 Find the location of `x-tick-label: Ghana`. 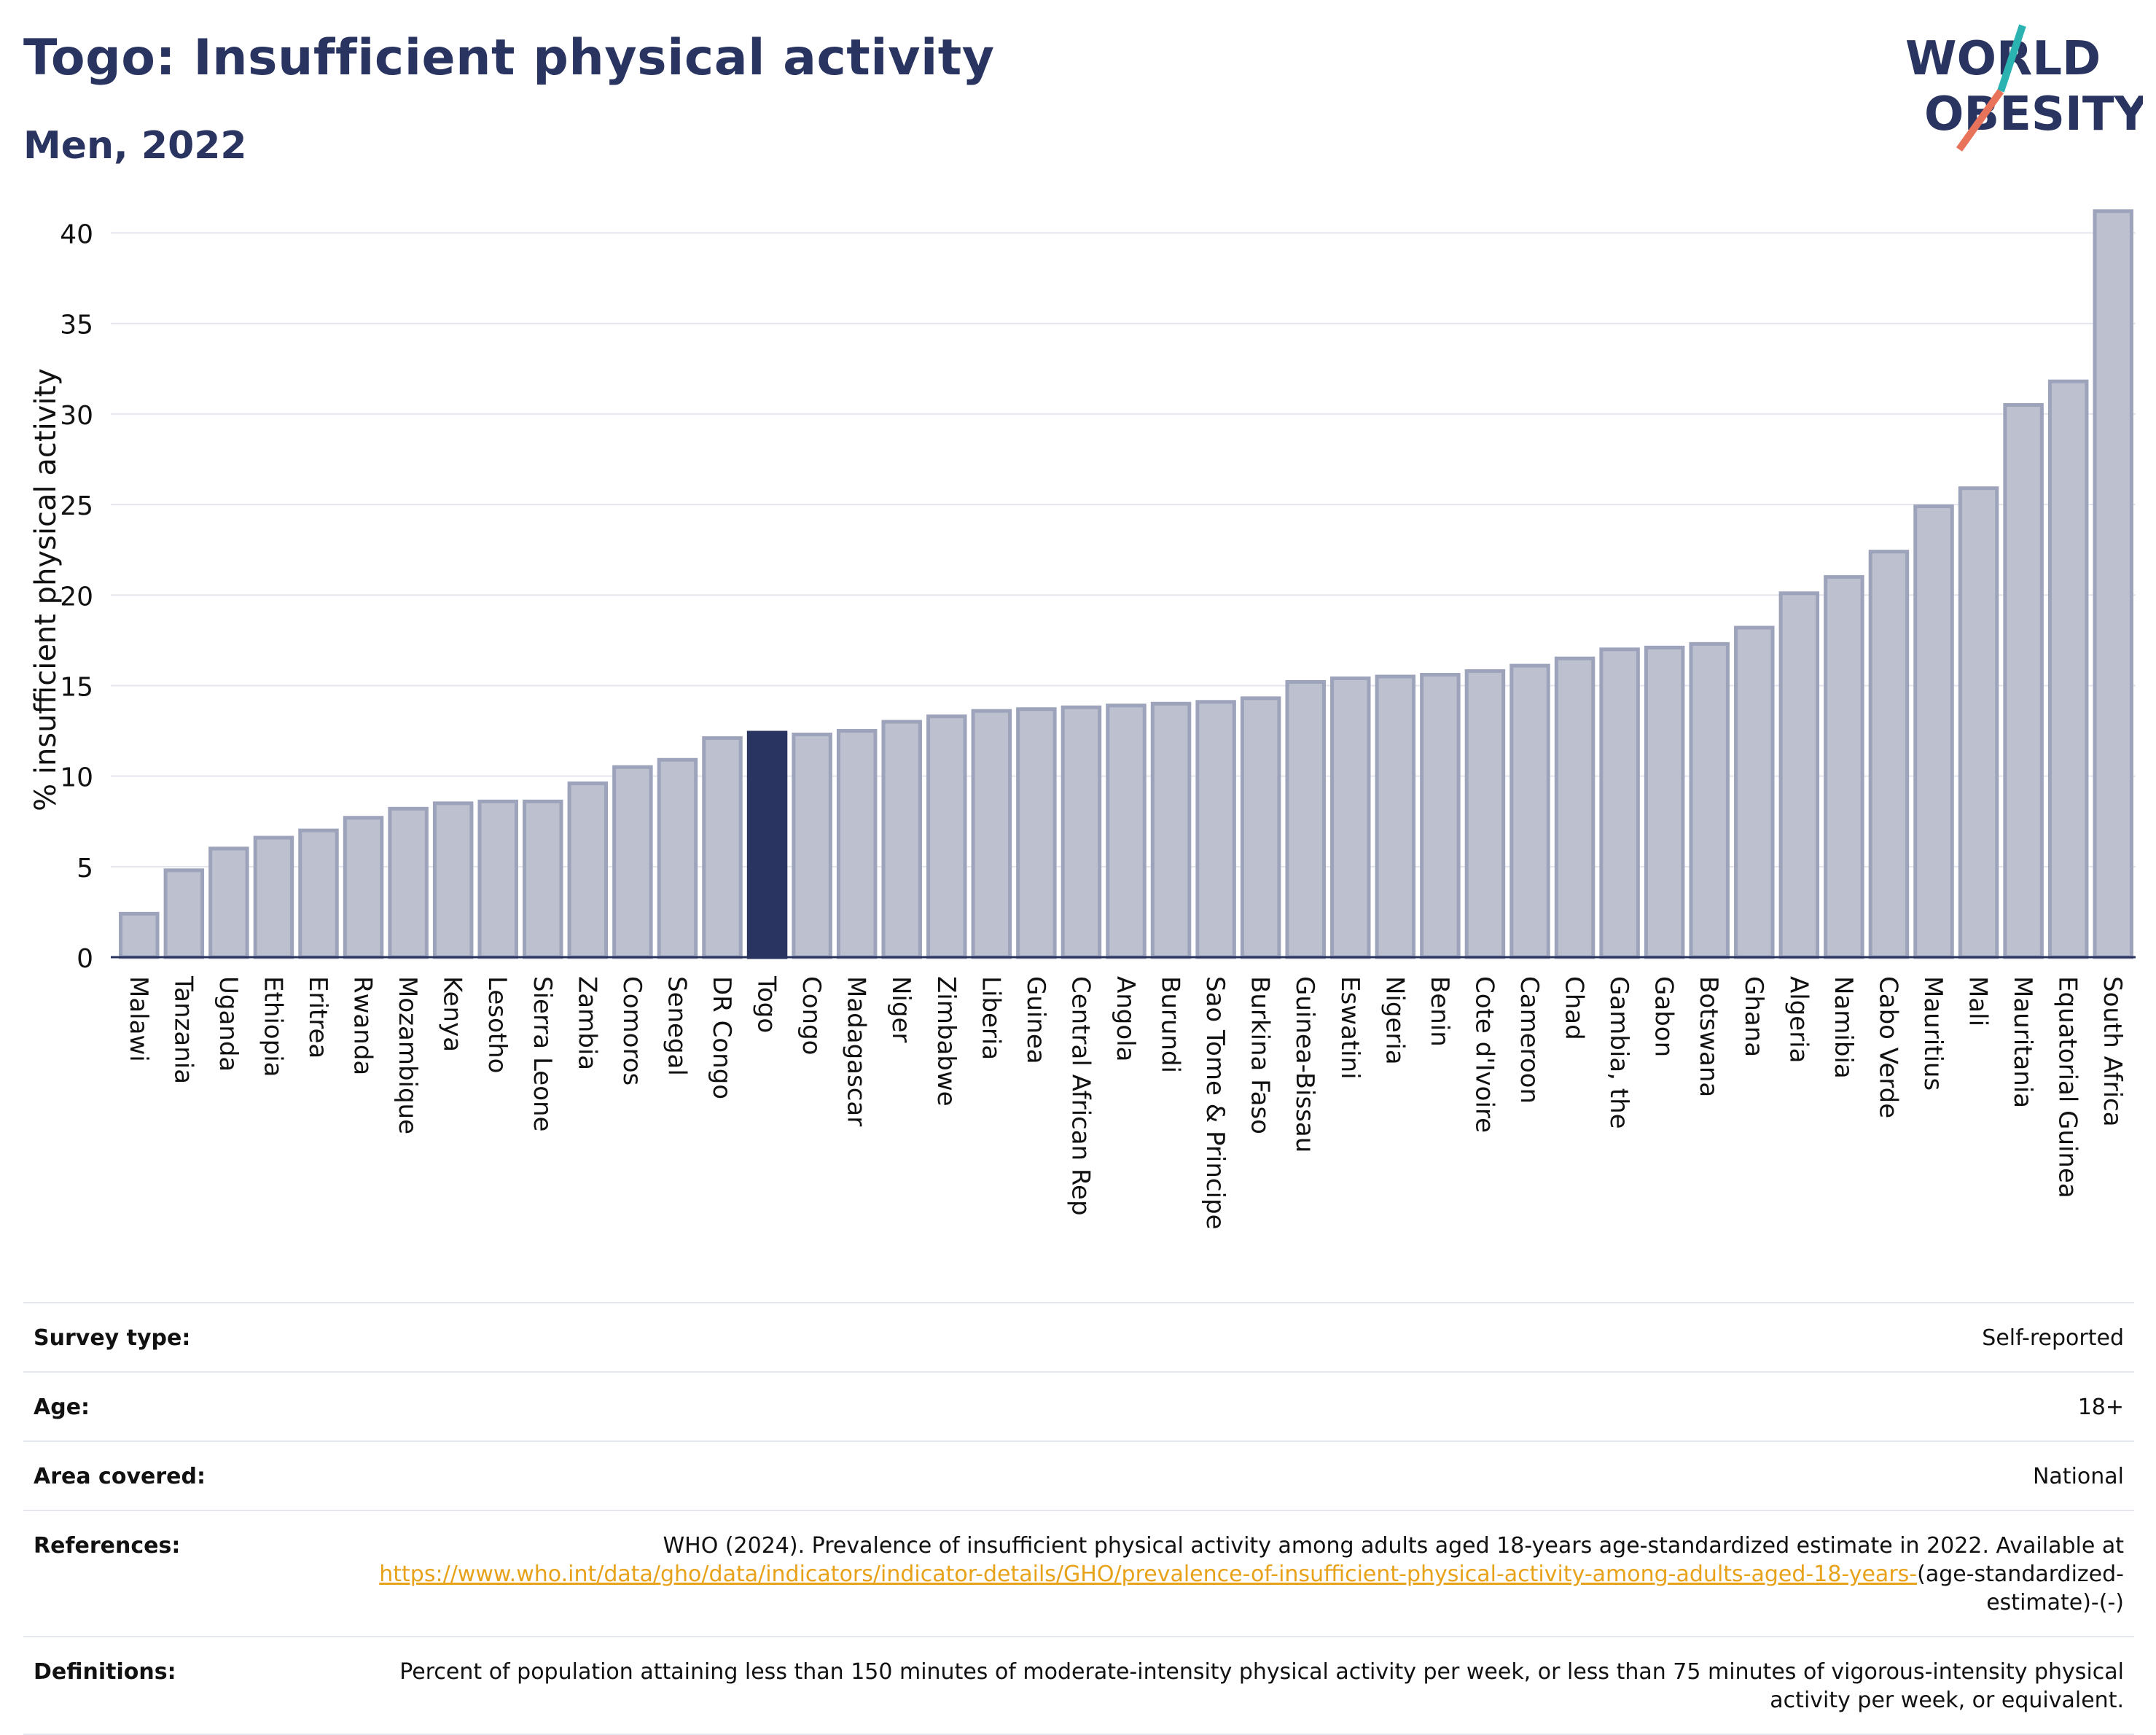

x-tick-label: Ghana is located at coordinates (1754, 1016).